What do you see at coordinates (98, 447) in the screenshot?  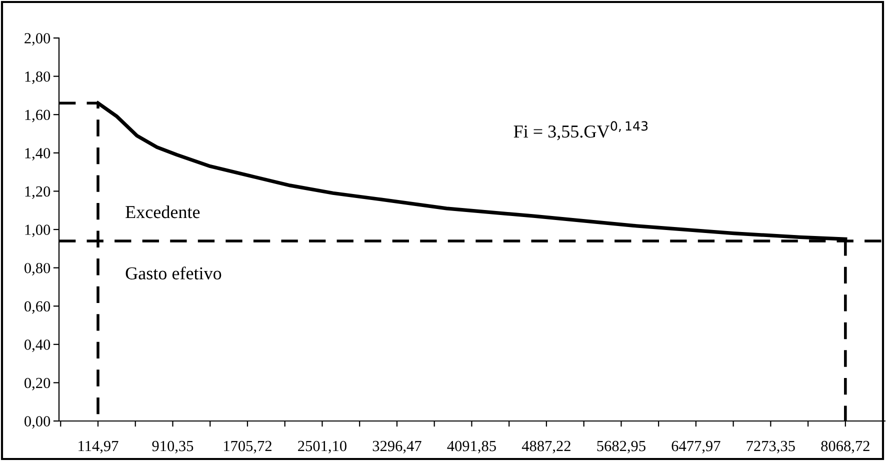 I see `x-tick-label: 114,97` at bounding box center [98, 447].